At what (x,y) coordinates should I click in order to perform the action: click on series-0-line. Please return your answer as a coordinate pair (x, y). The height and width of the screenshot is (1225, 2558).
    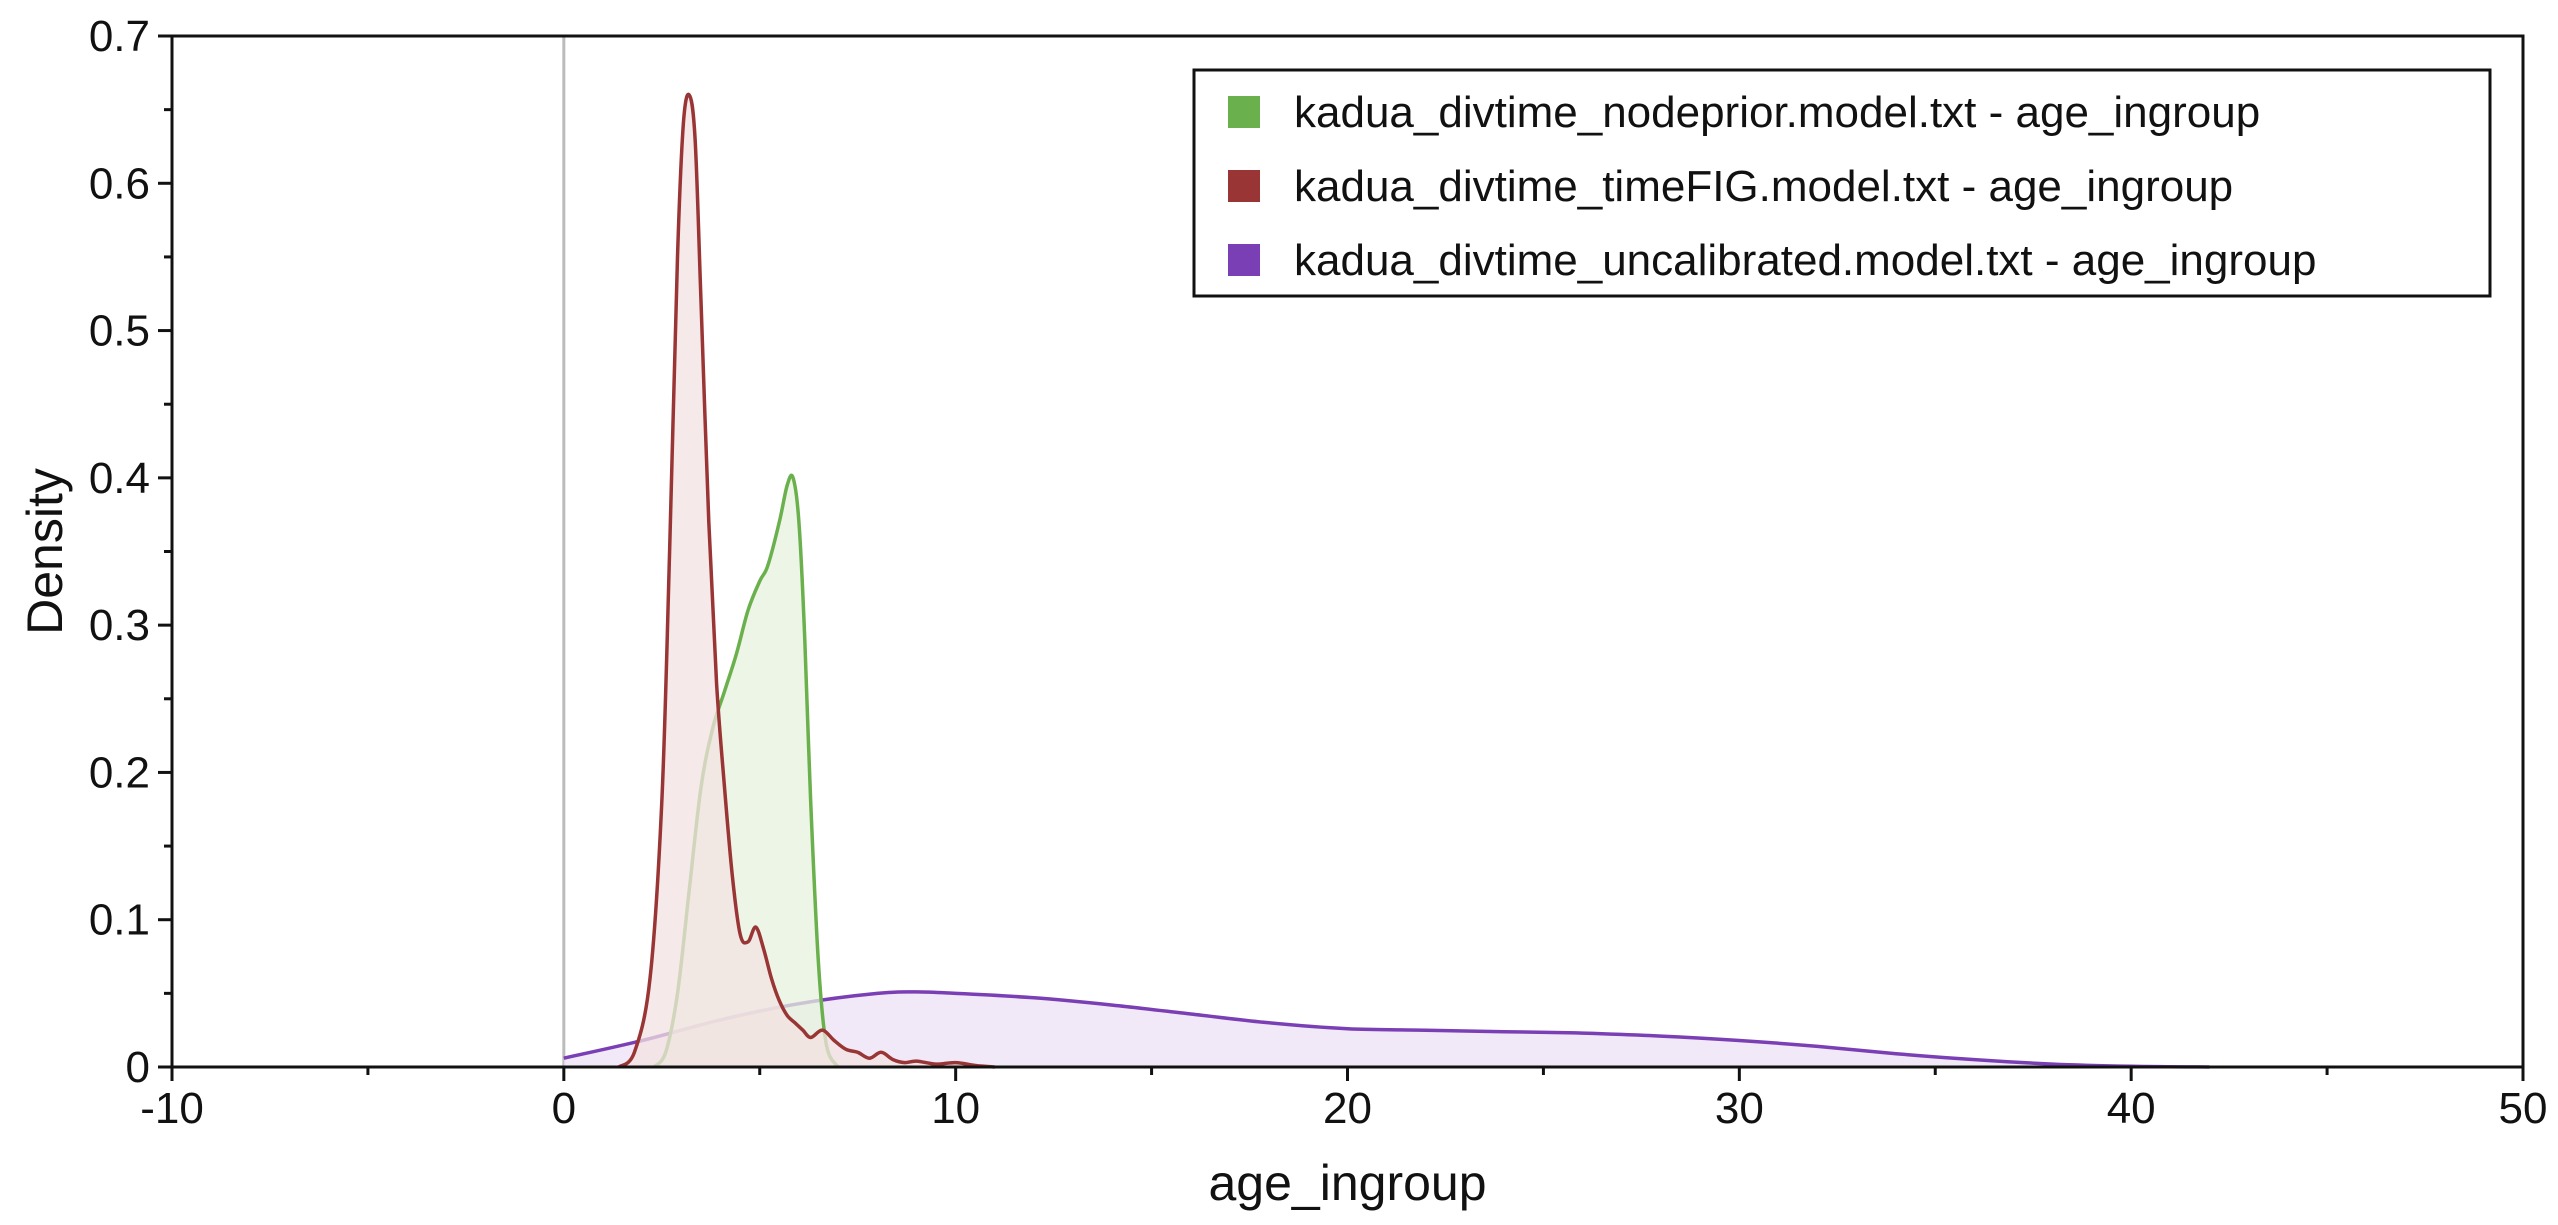
    Looking at the image, I should click on (1386, 1029).